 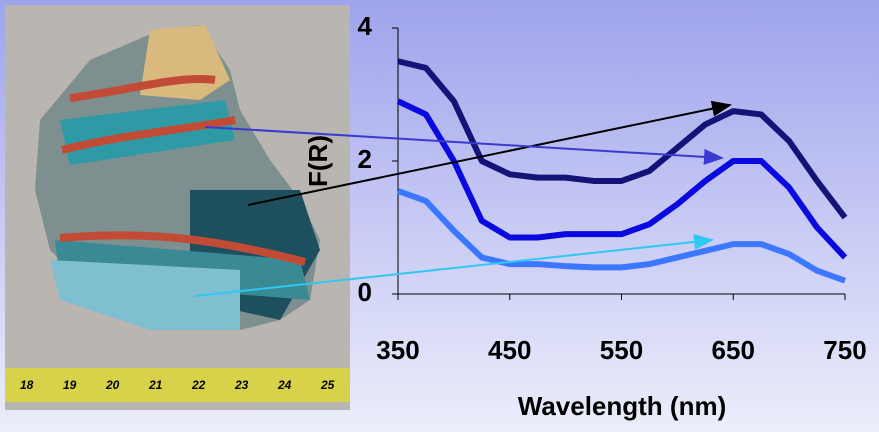 I want to click on ruler-label: 25, so click(x=327, y=385).